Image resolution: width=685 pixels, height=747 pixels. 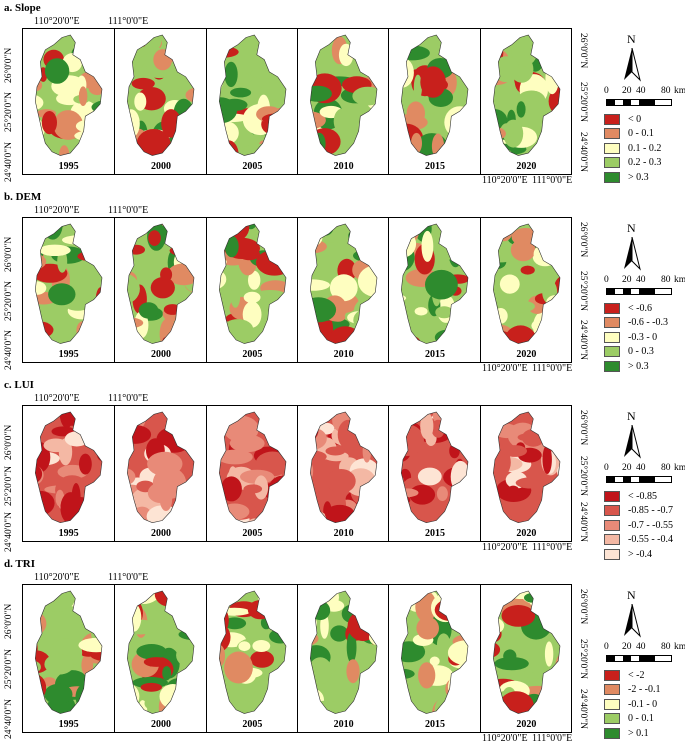 I want to click on legend-item: -2 - -0.1, so click(x=632, y=690).